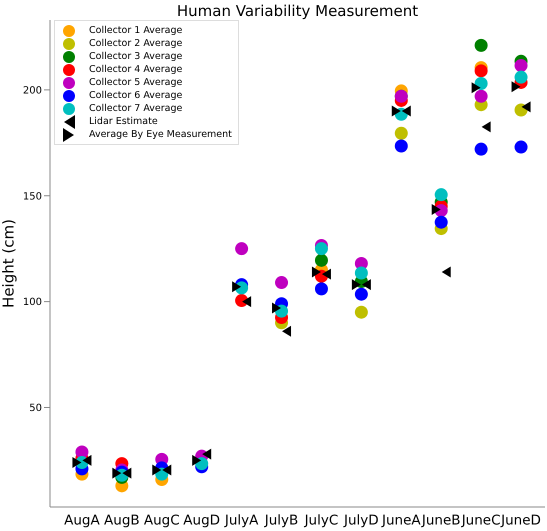  Describe the element at coordinates (160, 134) in the screenshot. I see `legend-label: Average By Eye Measurement` at that location.